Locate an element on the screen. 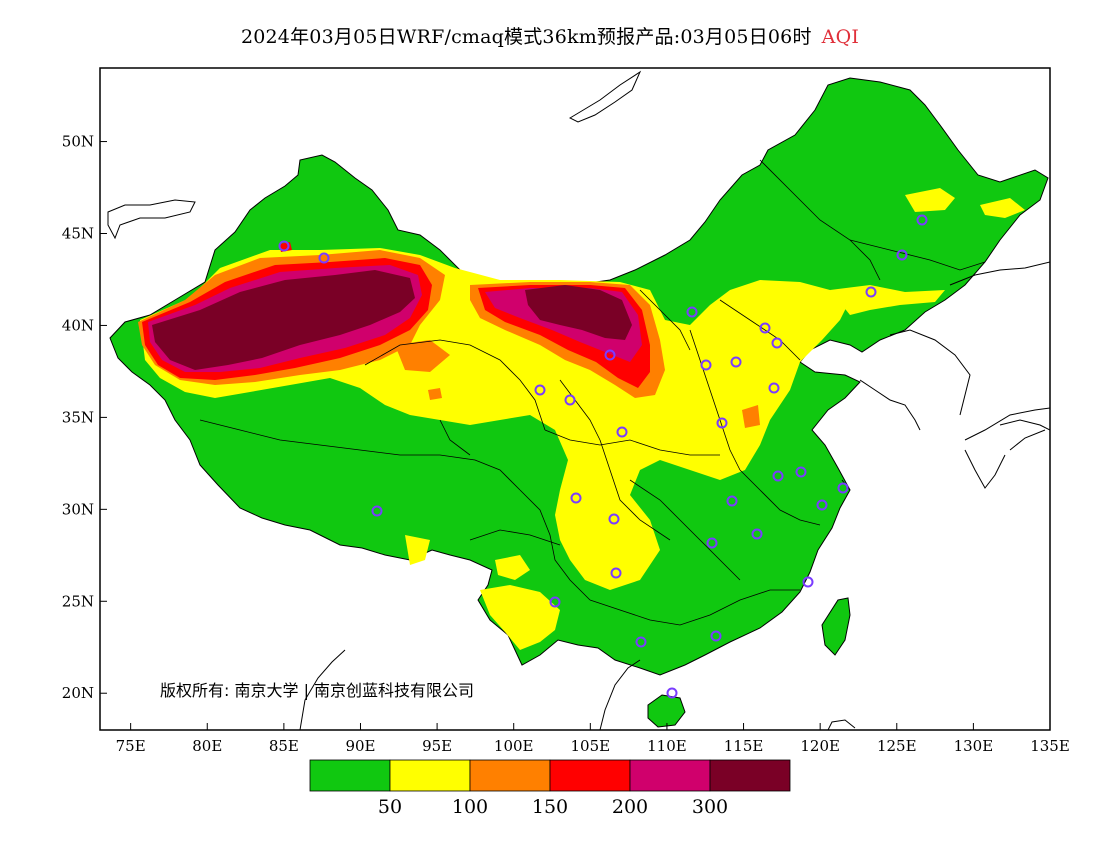 The height and width of the screenshot is (850, 1100). x-tick-label: 110E is located at coordinates (667, 746).